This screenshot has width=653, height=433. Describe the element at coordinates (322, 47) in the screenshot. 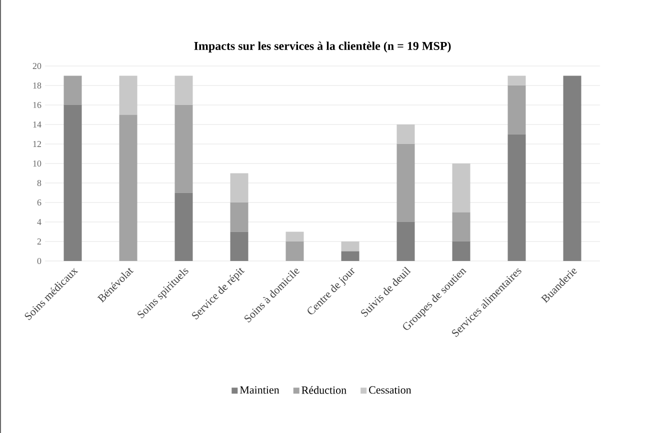

I see `chart-title: Impacts sur les services à la clientèle (n = 19 MSP)` at that location.